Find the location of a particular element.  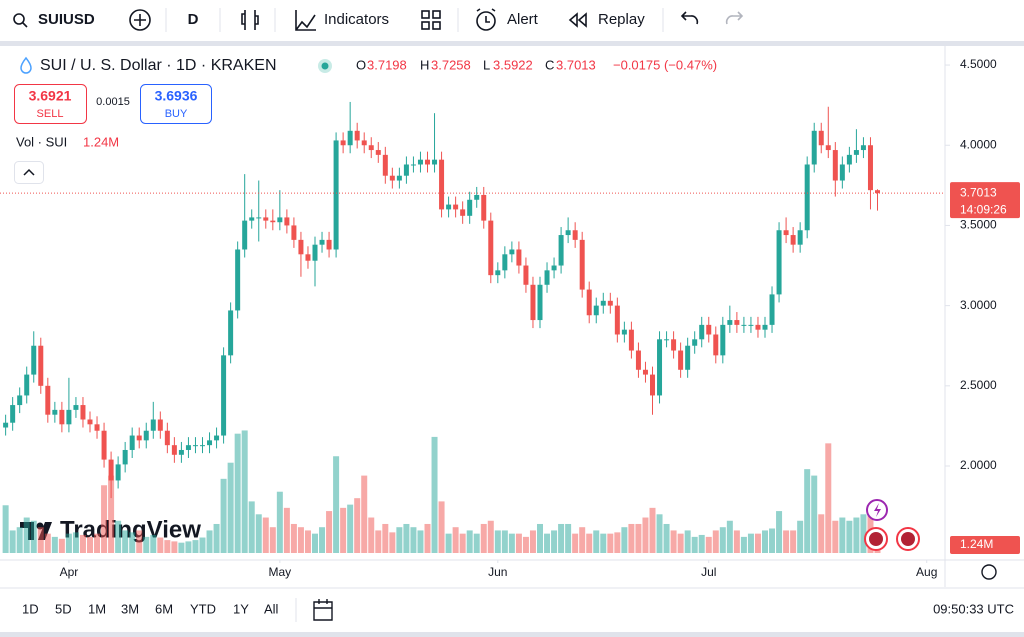

separator is located at coordinates (512, 43).